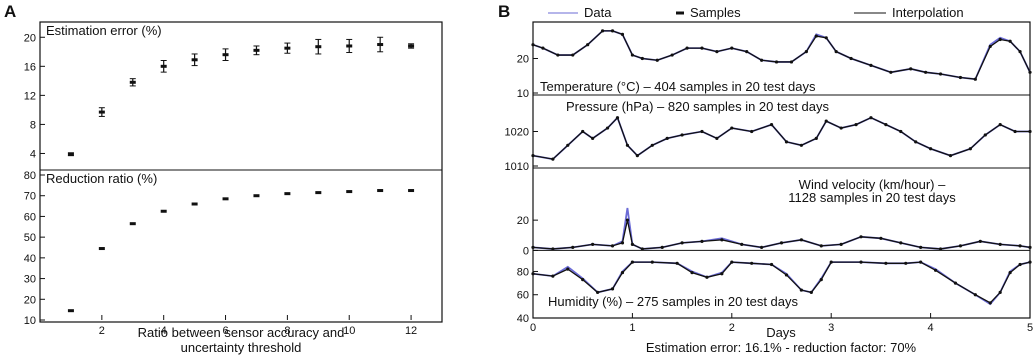 The image size is (1034, 361). What do you see at coordinates (872, 184) in the screenshot?
I see `wind-title-line1: Wind velocity (km/hour) –` at bounding box center [872, 184].